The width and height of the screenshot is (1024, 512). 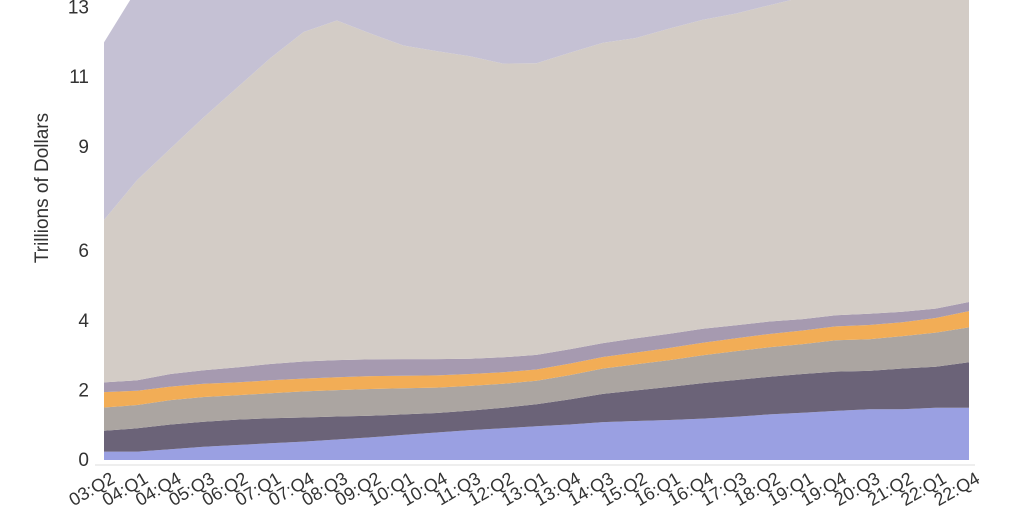 What do you see at coordinates (42, 188) in the screenshot?
I see `y-axis-label: Trillions of Dollars` at bounding box center [42, 188].